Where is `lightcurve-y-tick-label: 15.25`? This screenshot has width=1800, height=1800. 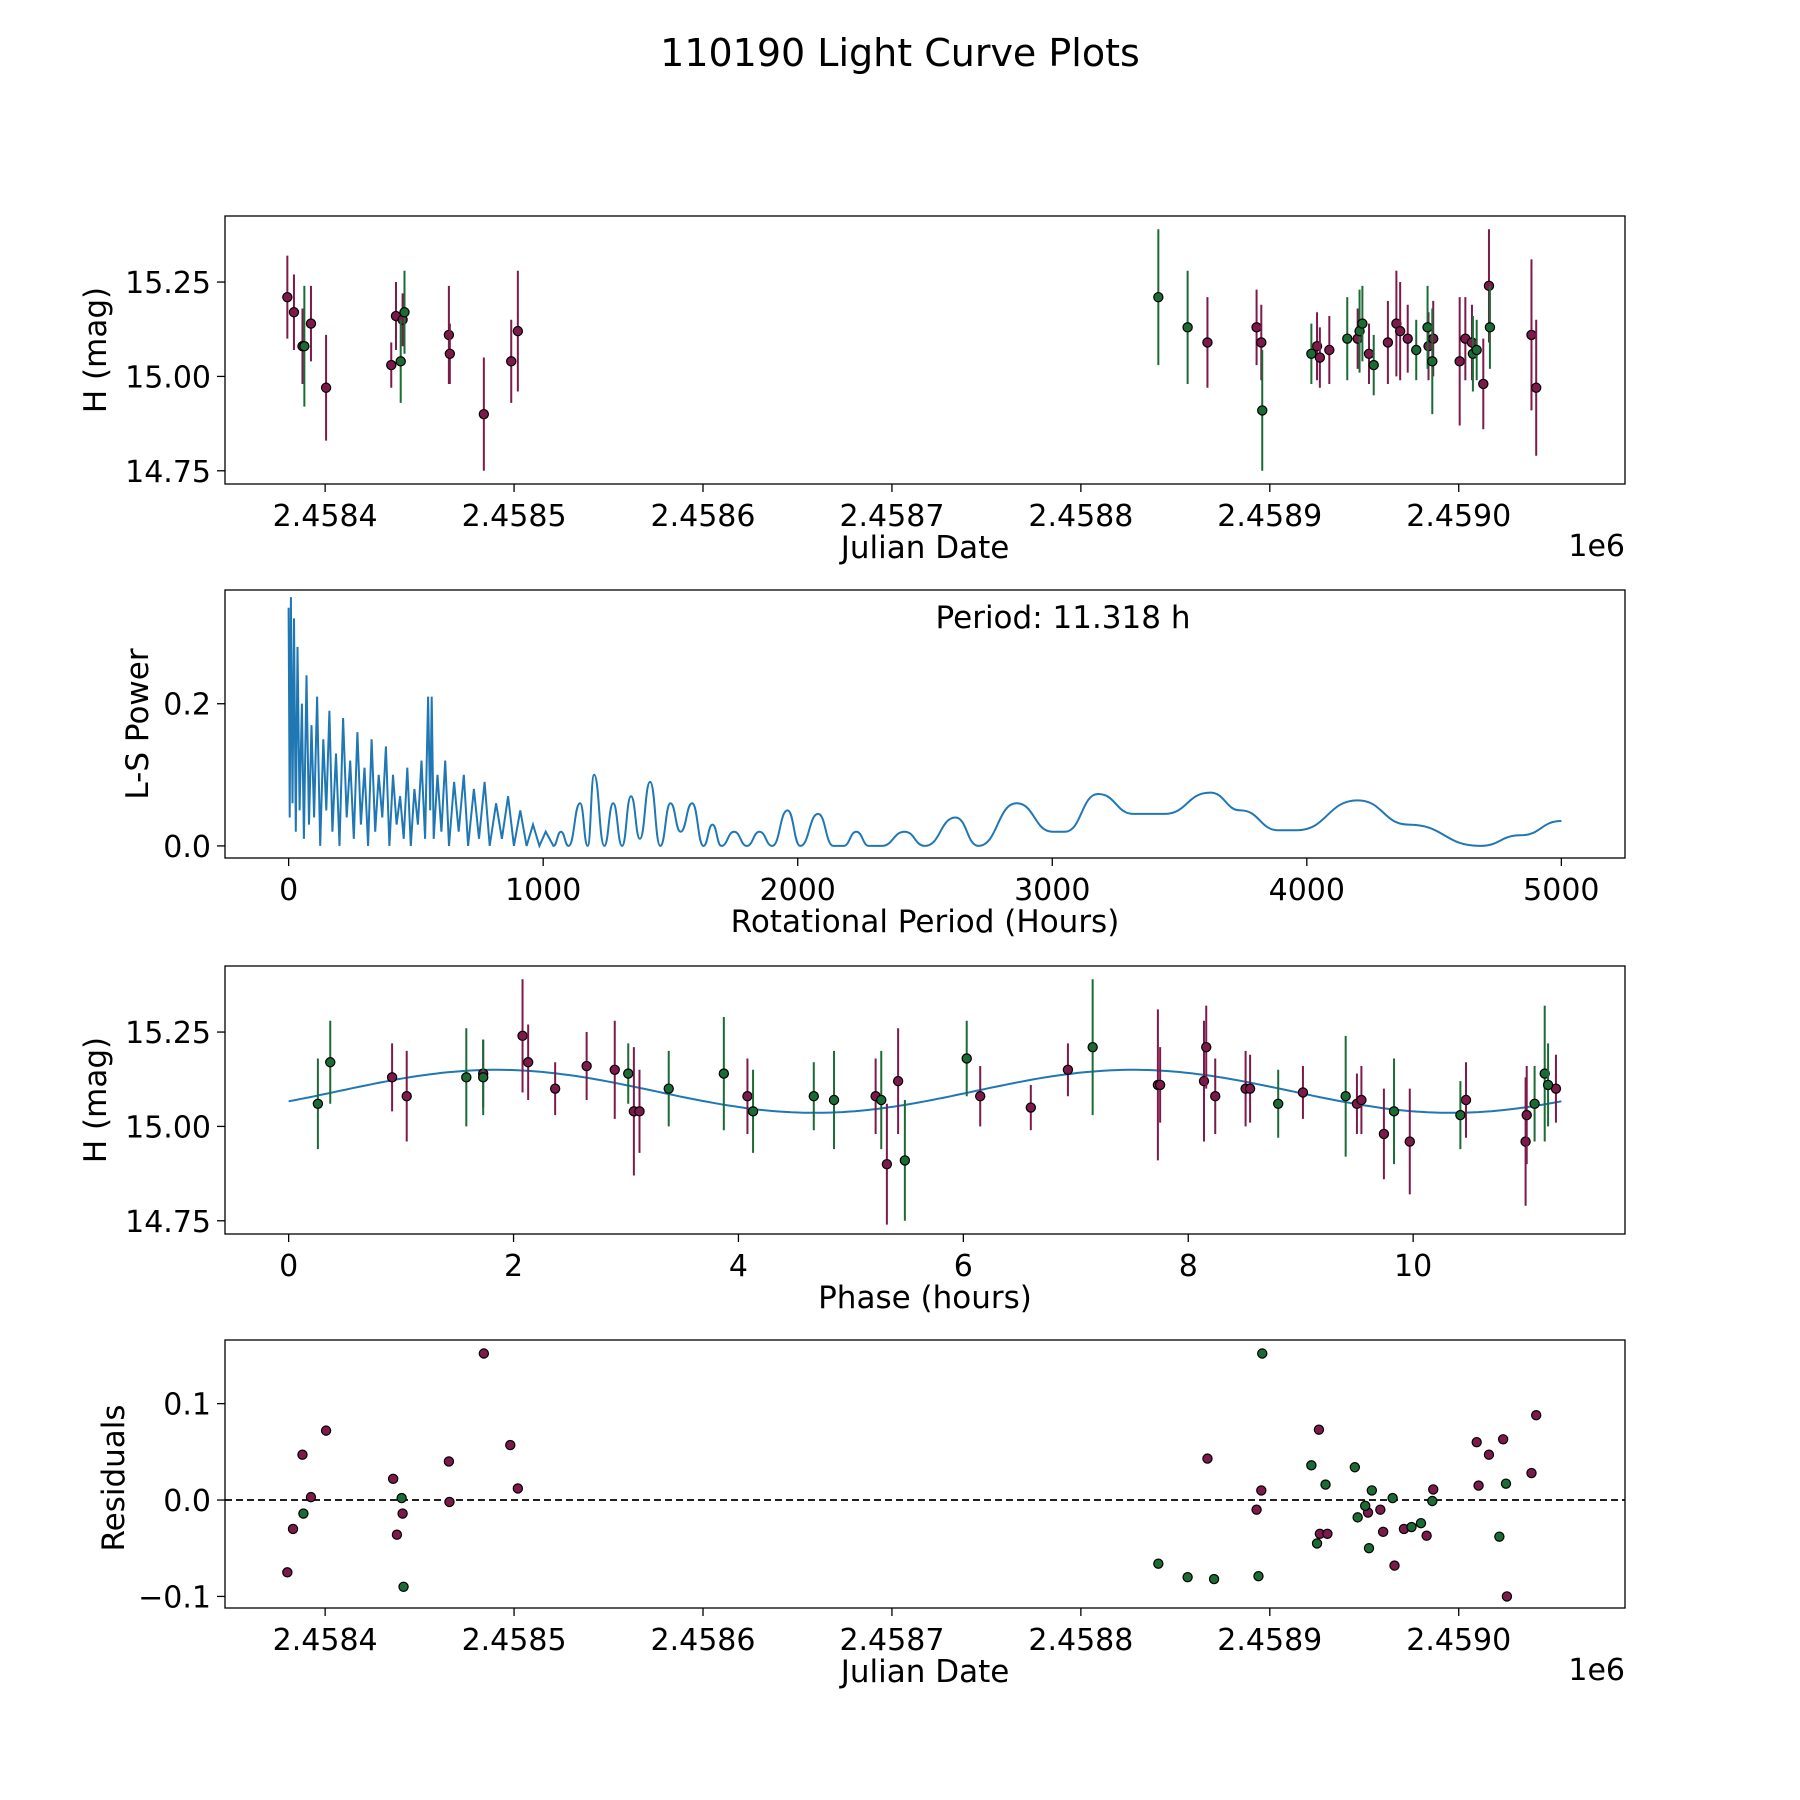
lightcurve-y-tick-label: 15.25 is located at coordinates (168, 283).